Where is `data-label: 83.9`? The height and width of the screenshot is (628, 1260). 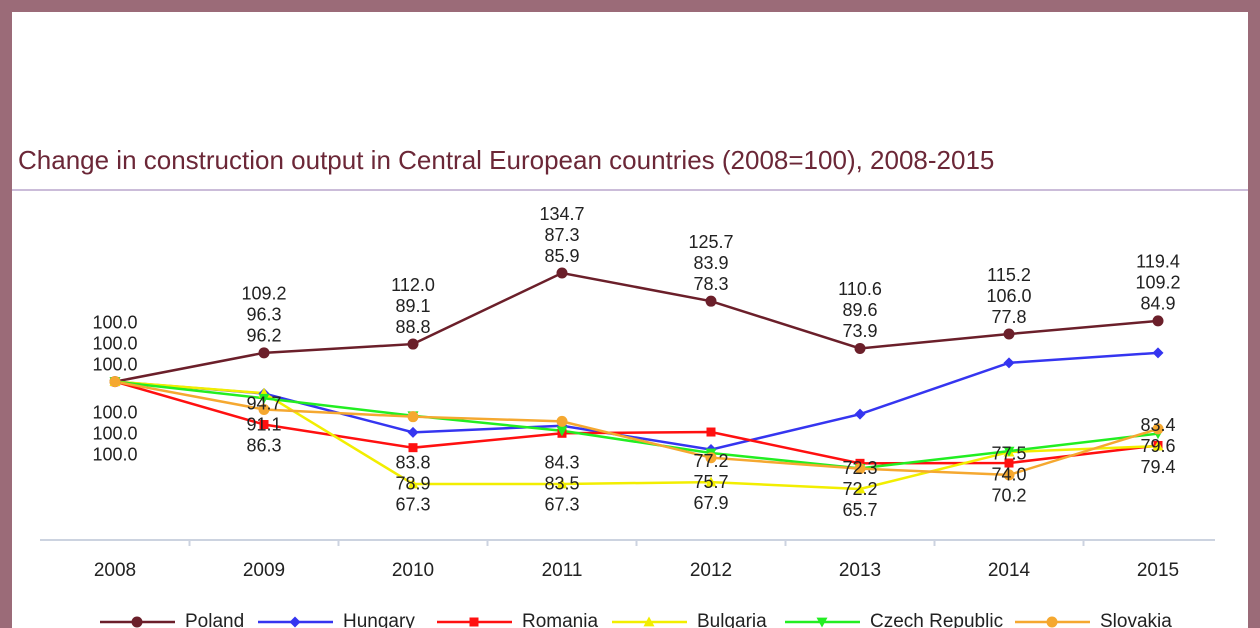 data-label: 83.9 is located at coordinates (710, 263).